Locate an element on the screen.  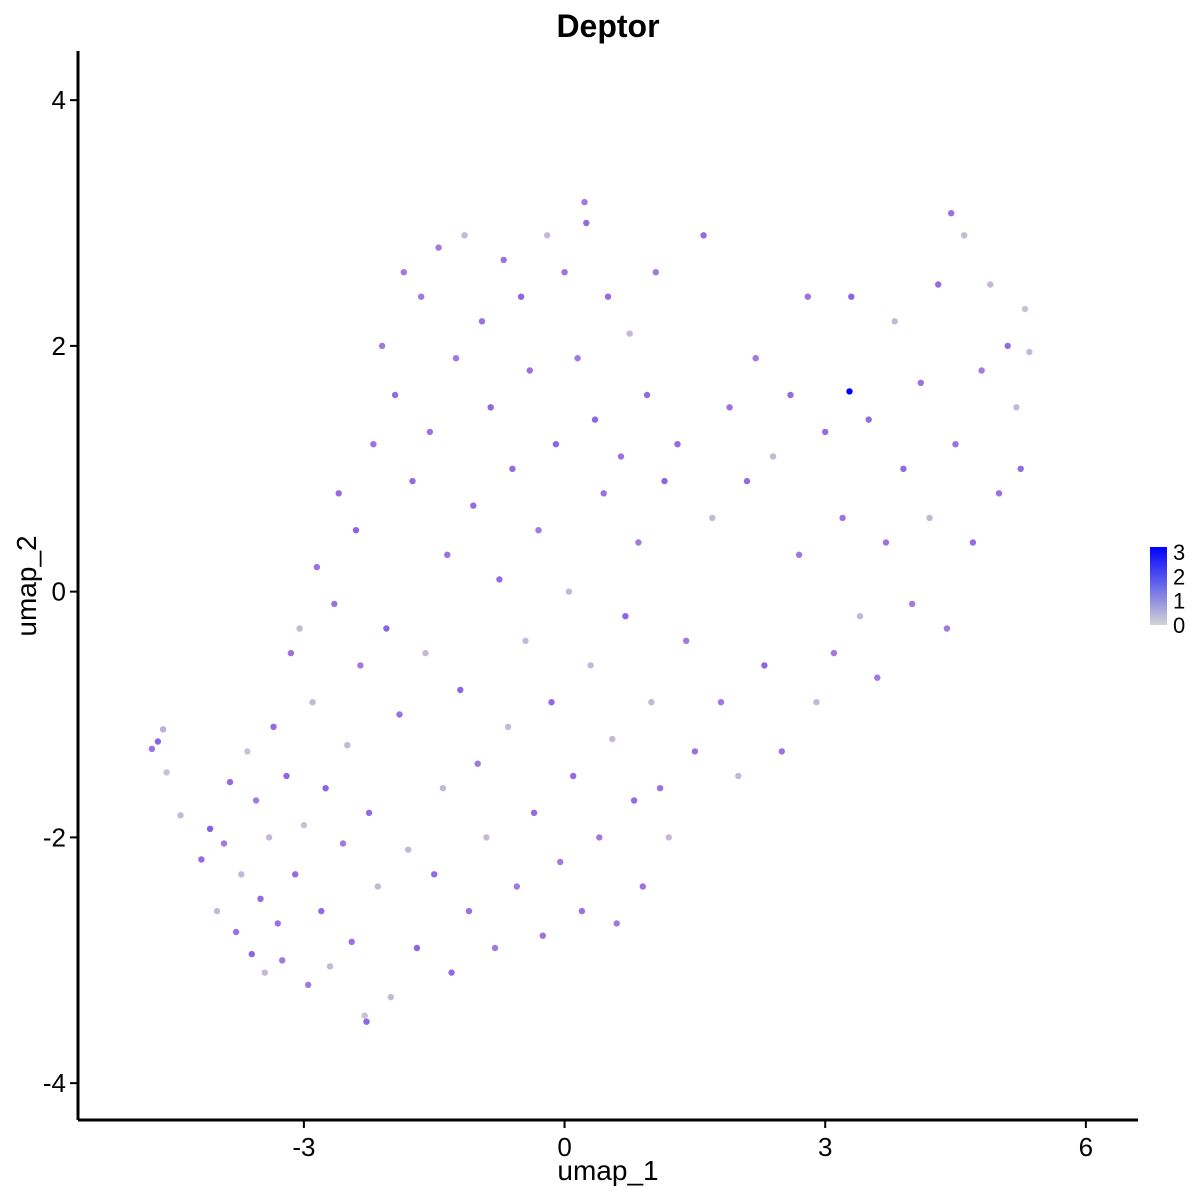
x-tick-label: 0 is located at coordinates (564, 1147).